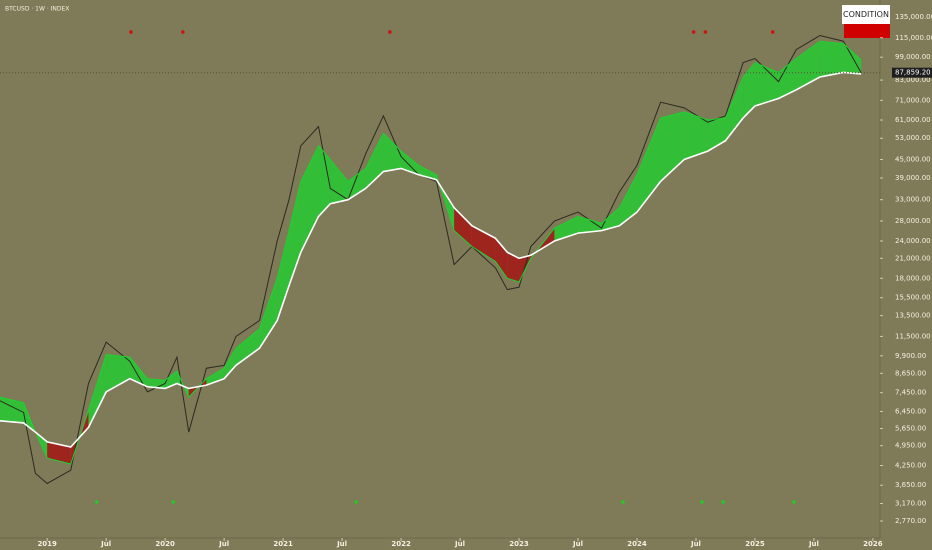 The height and width of the screenshot is (550, 932). What do you see at coordinates (867, 31) in the screenshot?
I see `condition-swatch` at bounding box center [867, 31].